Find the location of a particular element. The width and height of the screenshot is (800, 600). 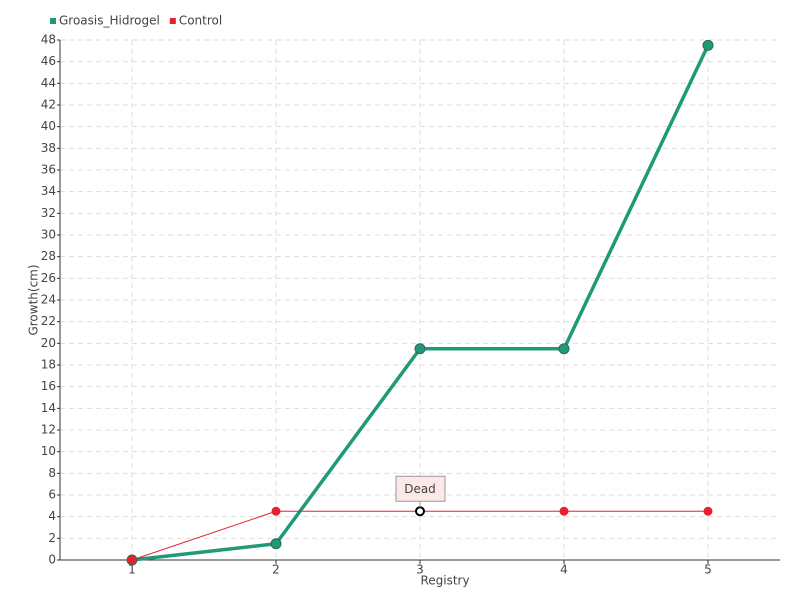

y-tick-label: 32 is located at coordinates (48, 213).